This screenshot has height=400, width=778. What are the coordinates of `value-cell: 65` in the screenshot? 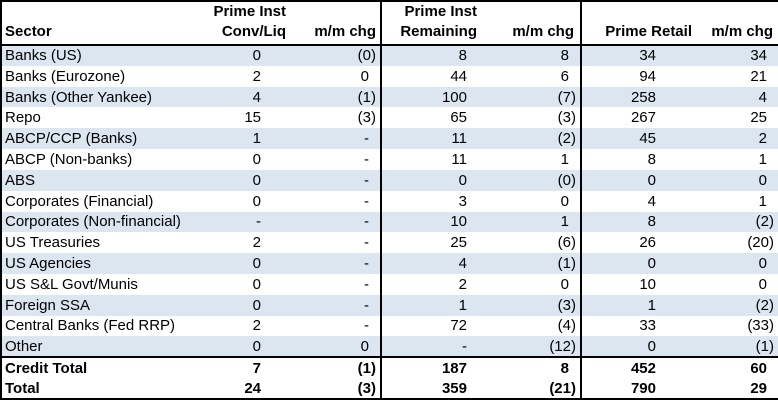 It's located at (430, 118).